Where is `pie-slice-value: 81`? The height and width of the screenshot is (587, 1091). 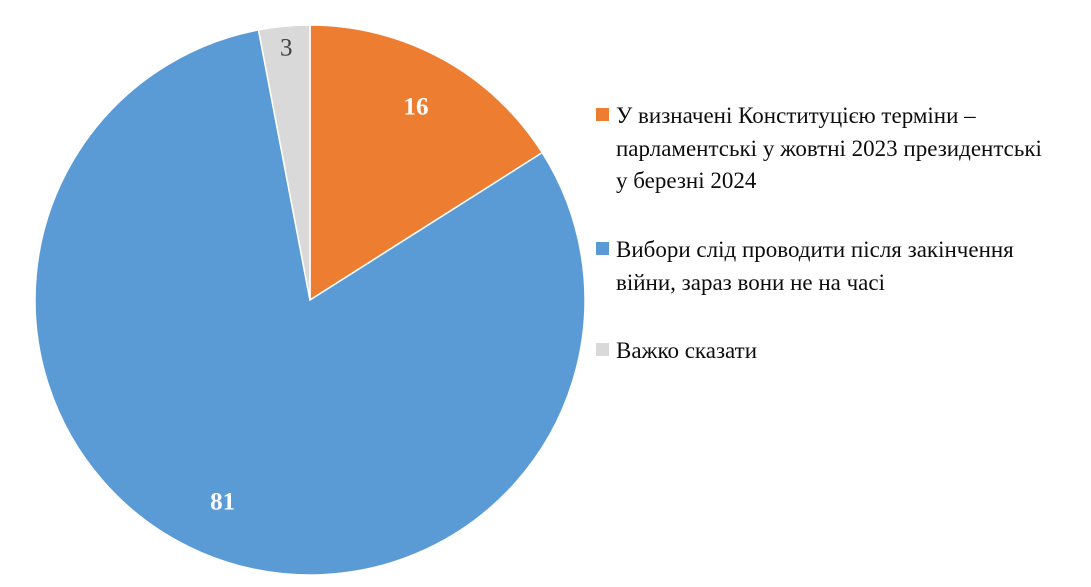 pie-slice-value: 81 is located at coordinates (222, 501).